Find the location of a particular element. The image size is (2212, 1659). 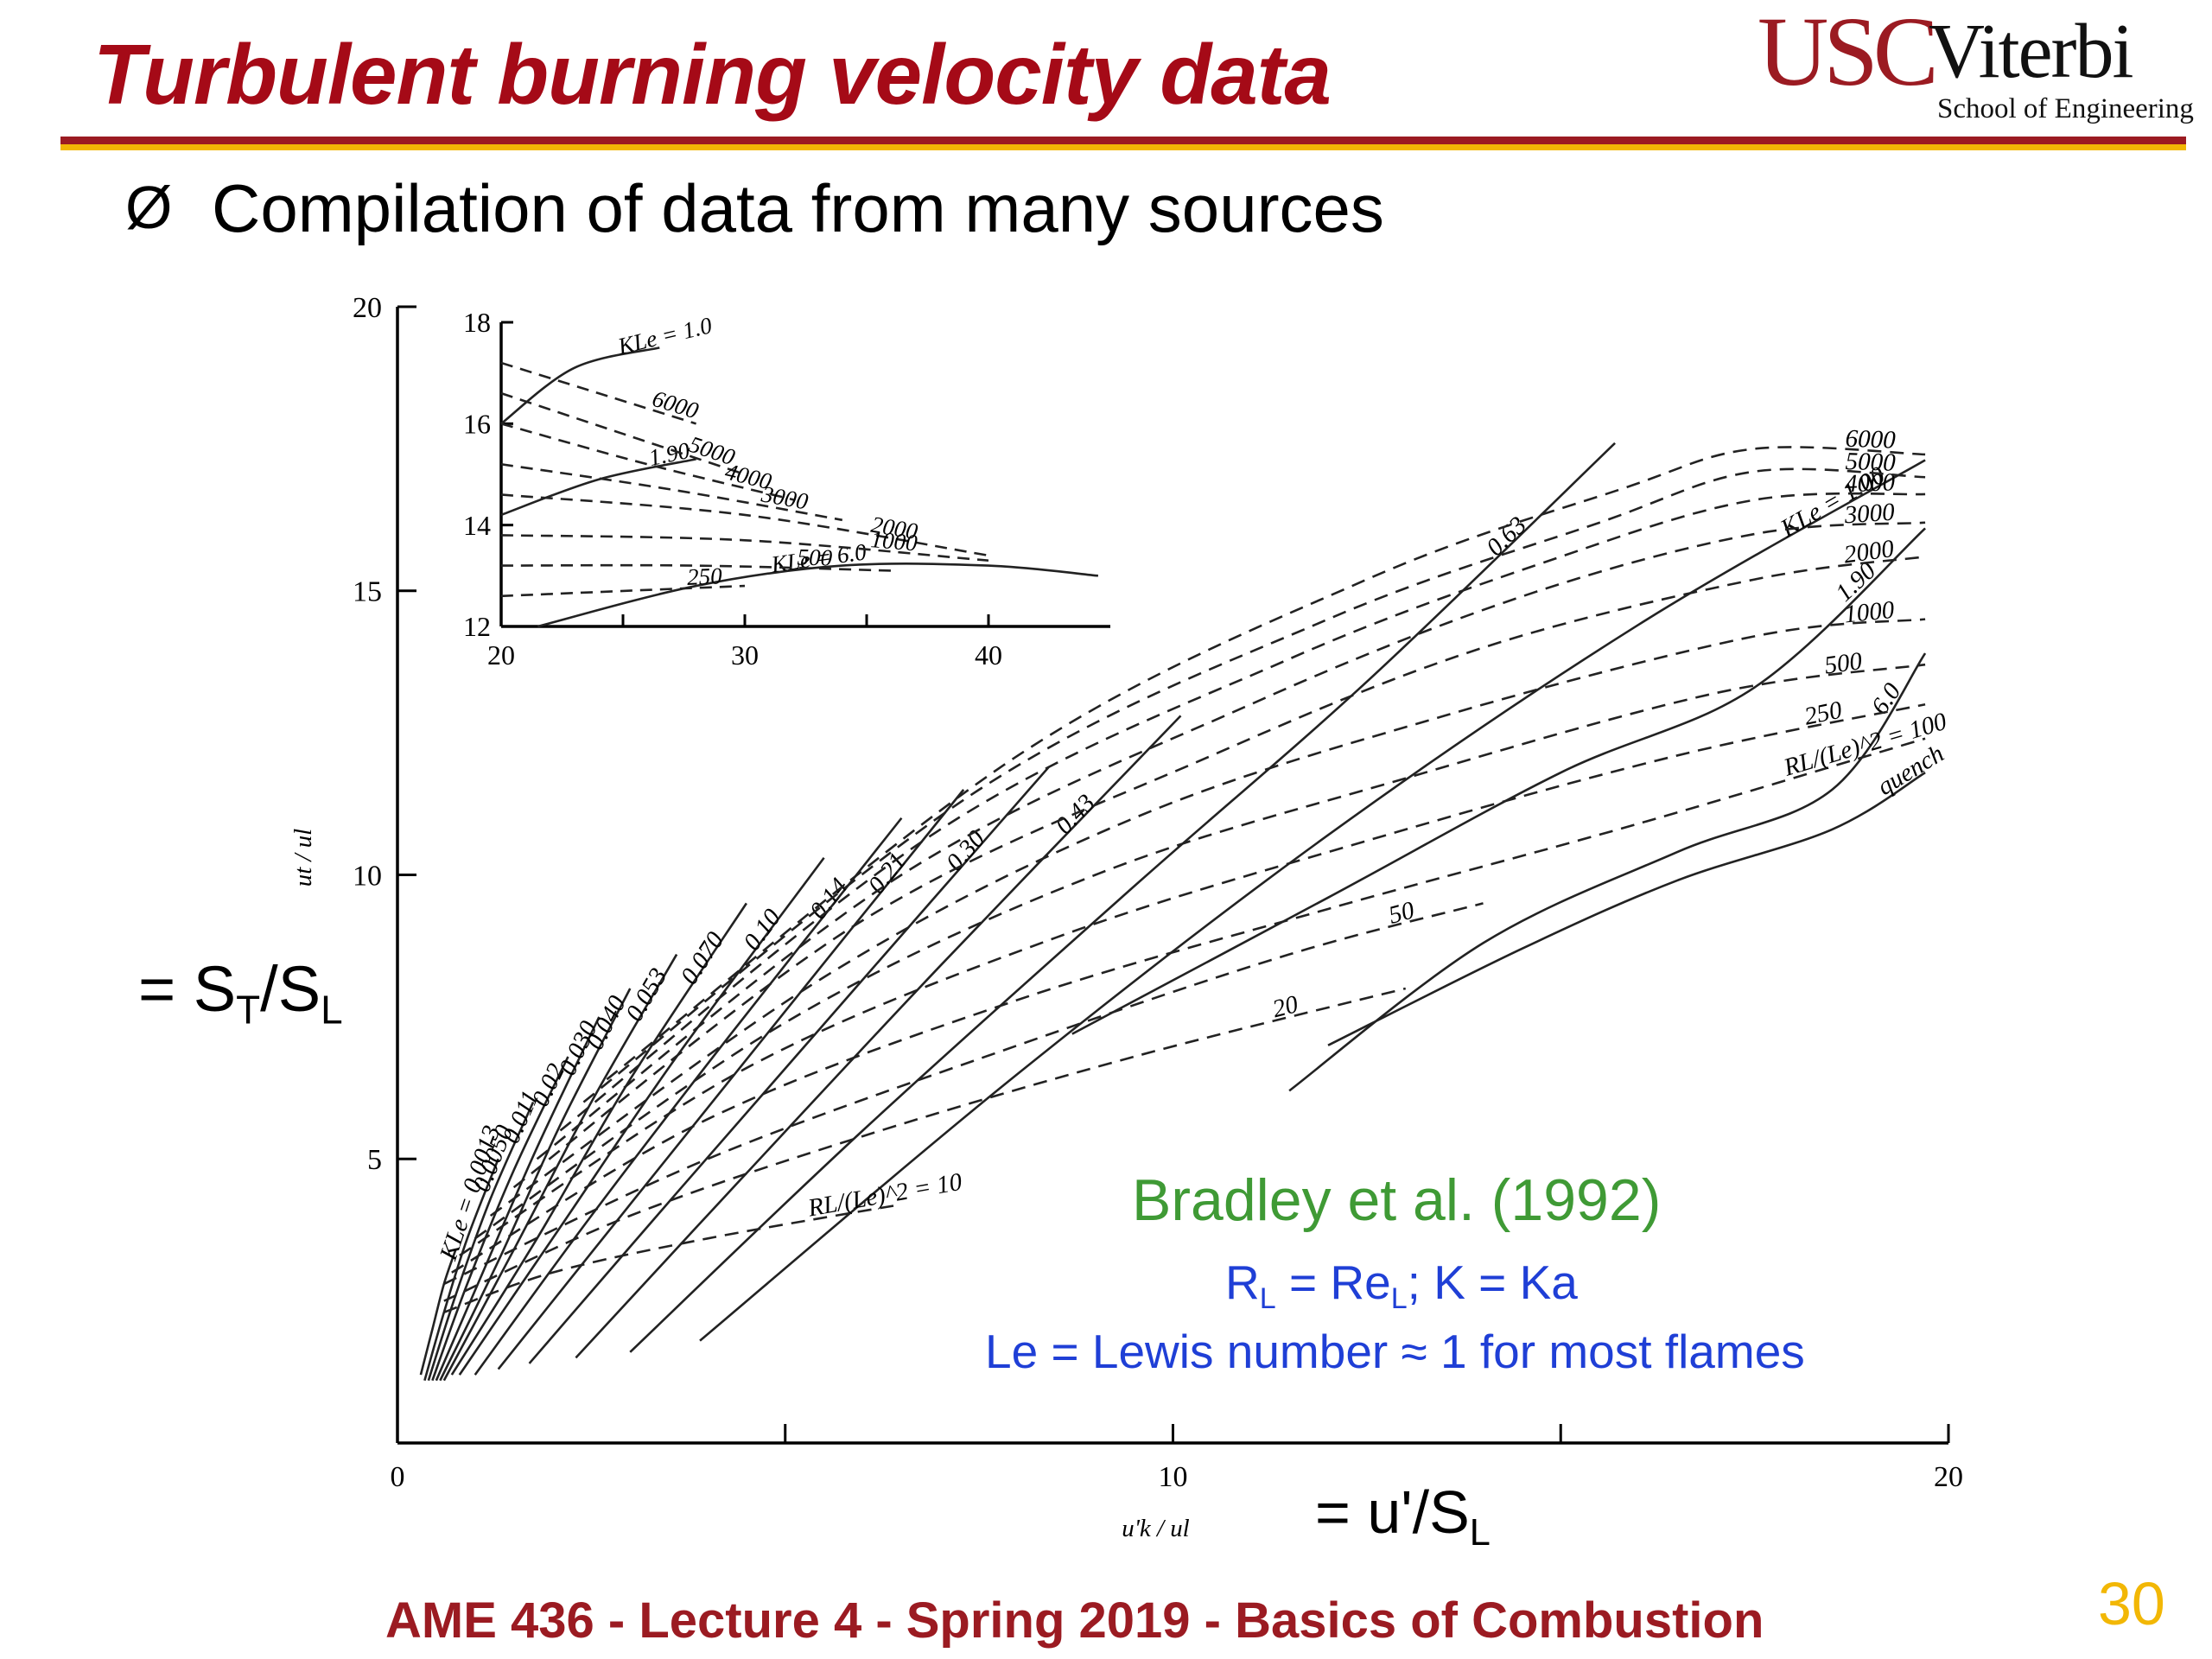

viterbi-logo: Viterbi is located at coordinates (2032, 51).